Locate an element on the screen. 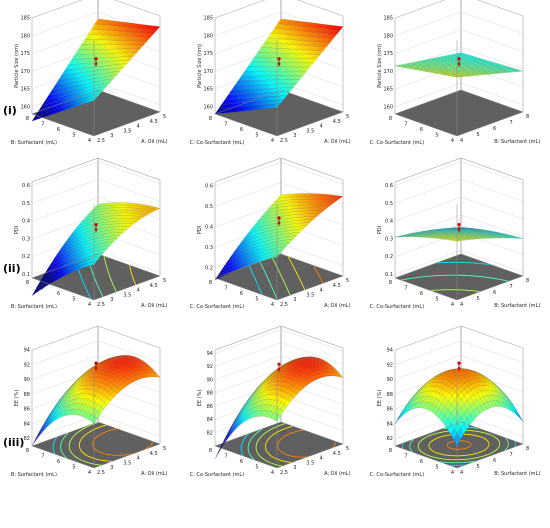 This screenshot has height=528, width=550. z-tick-label: 90 is located at coordinates (390, 380).